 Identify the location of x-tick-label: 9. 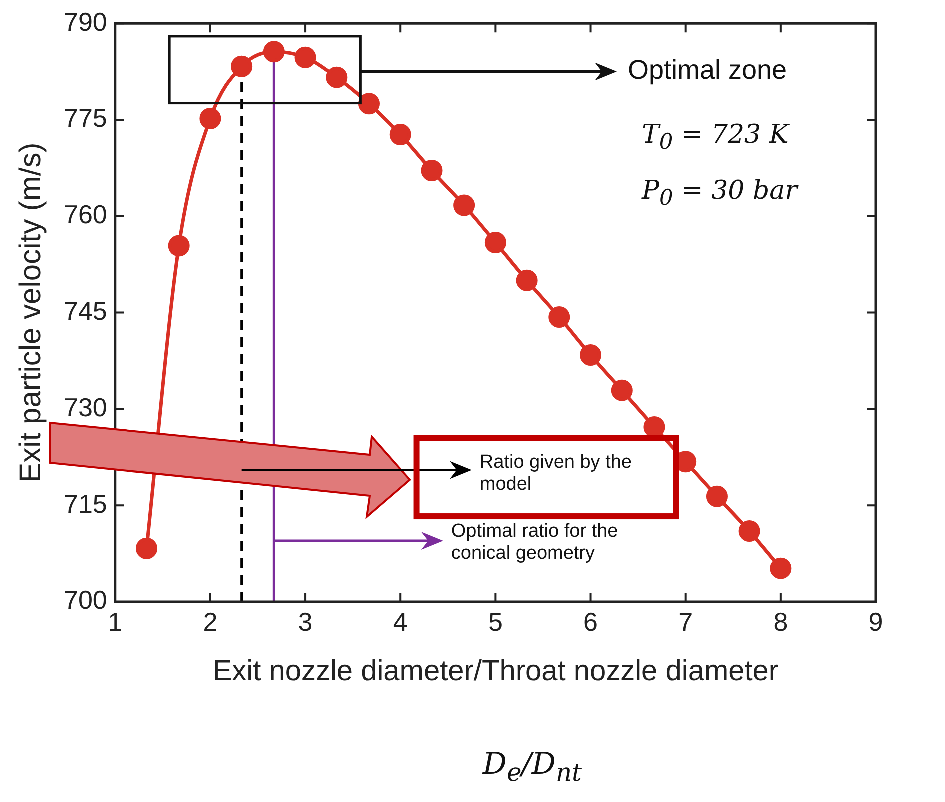
(876, 621).